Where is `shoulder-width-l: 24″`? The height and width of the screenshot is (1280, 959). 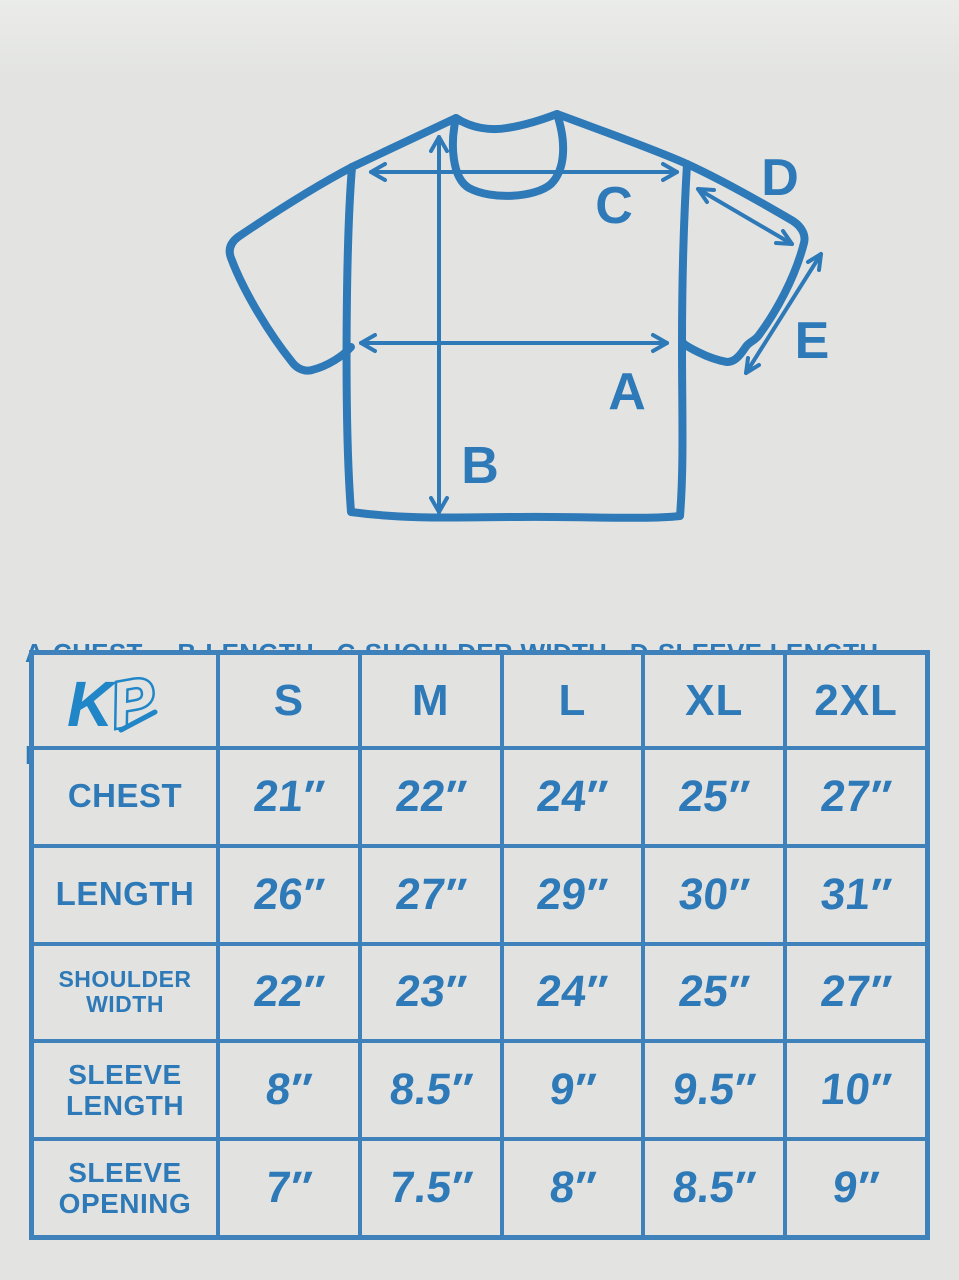
shoulder-width-l: 24″ is located at coordinates (572, 992).